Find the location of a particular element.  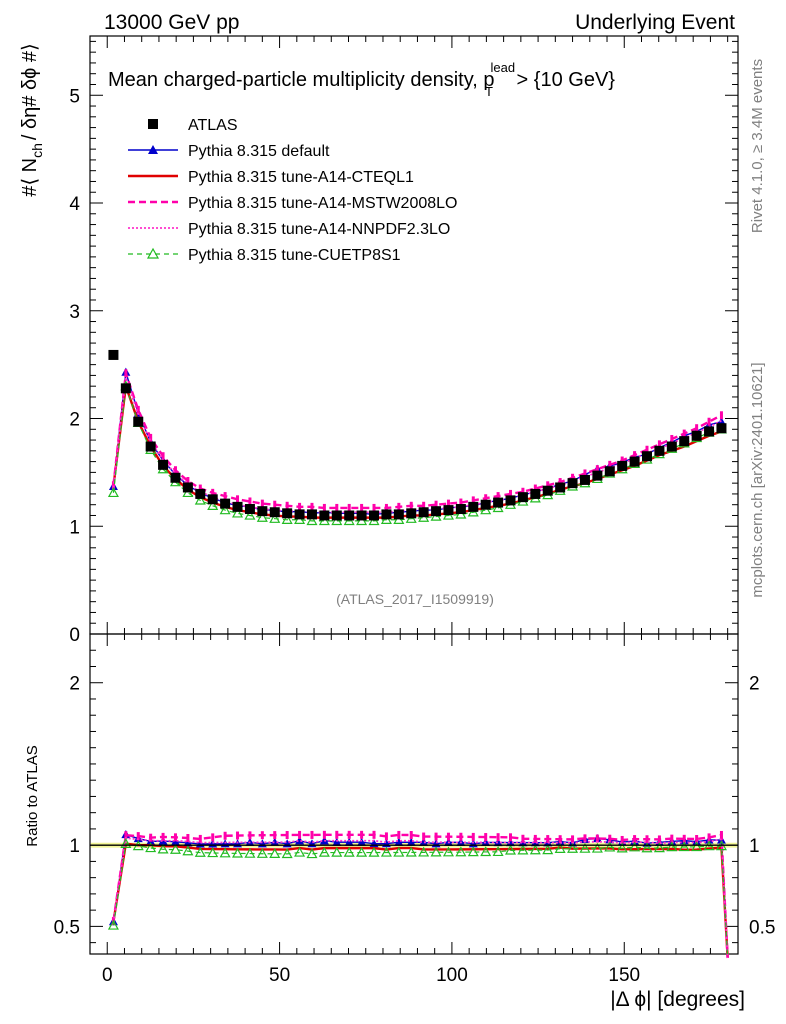

y-tick-label: 2 is located at coordinates (74, 420).